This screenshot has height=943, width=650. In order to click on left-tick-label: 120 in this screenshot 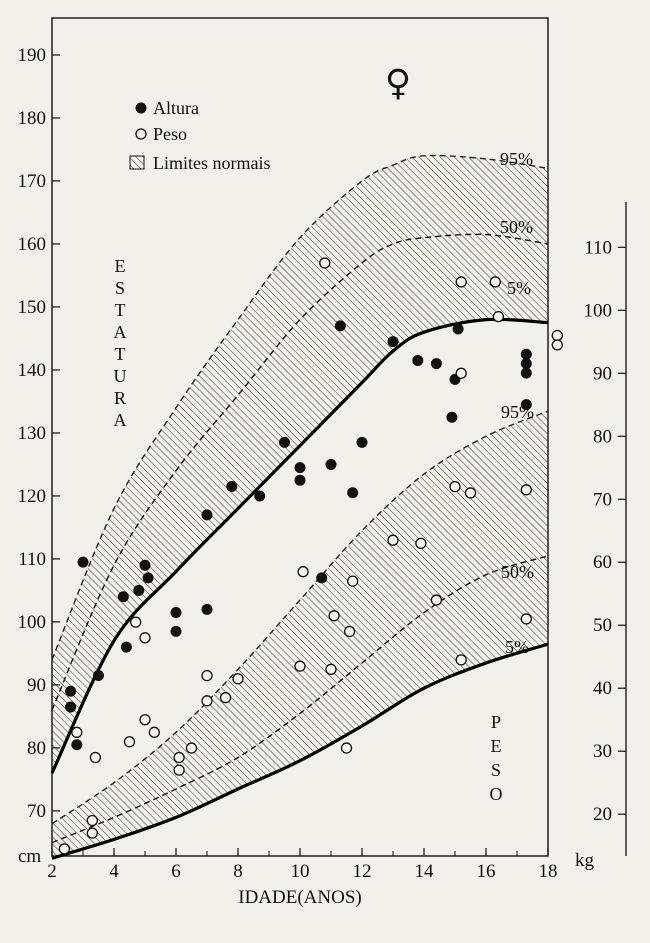, I will do `click(32, 496)`.